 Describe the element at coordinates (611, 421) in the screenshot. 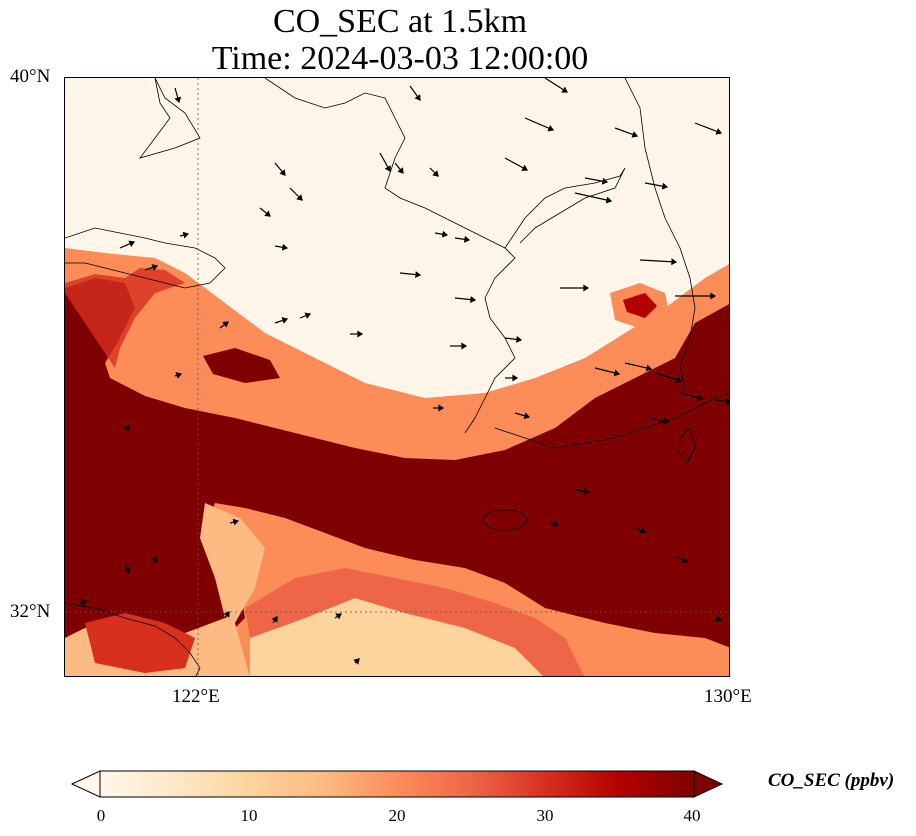

I see `coastline-korea-south` at that location.